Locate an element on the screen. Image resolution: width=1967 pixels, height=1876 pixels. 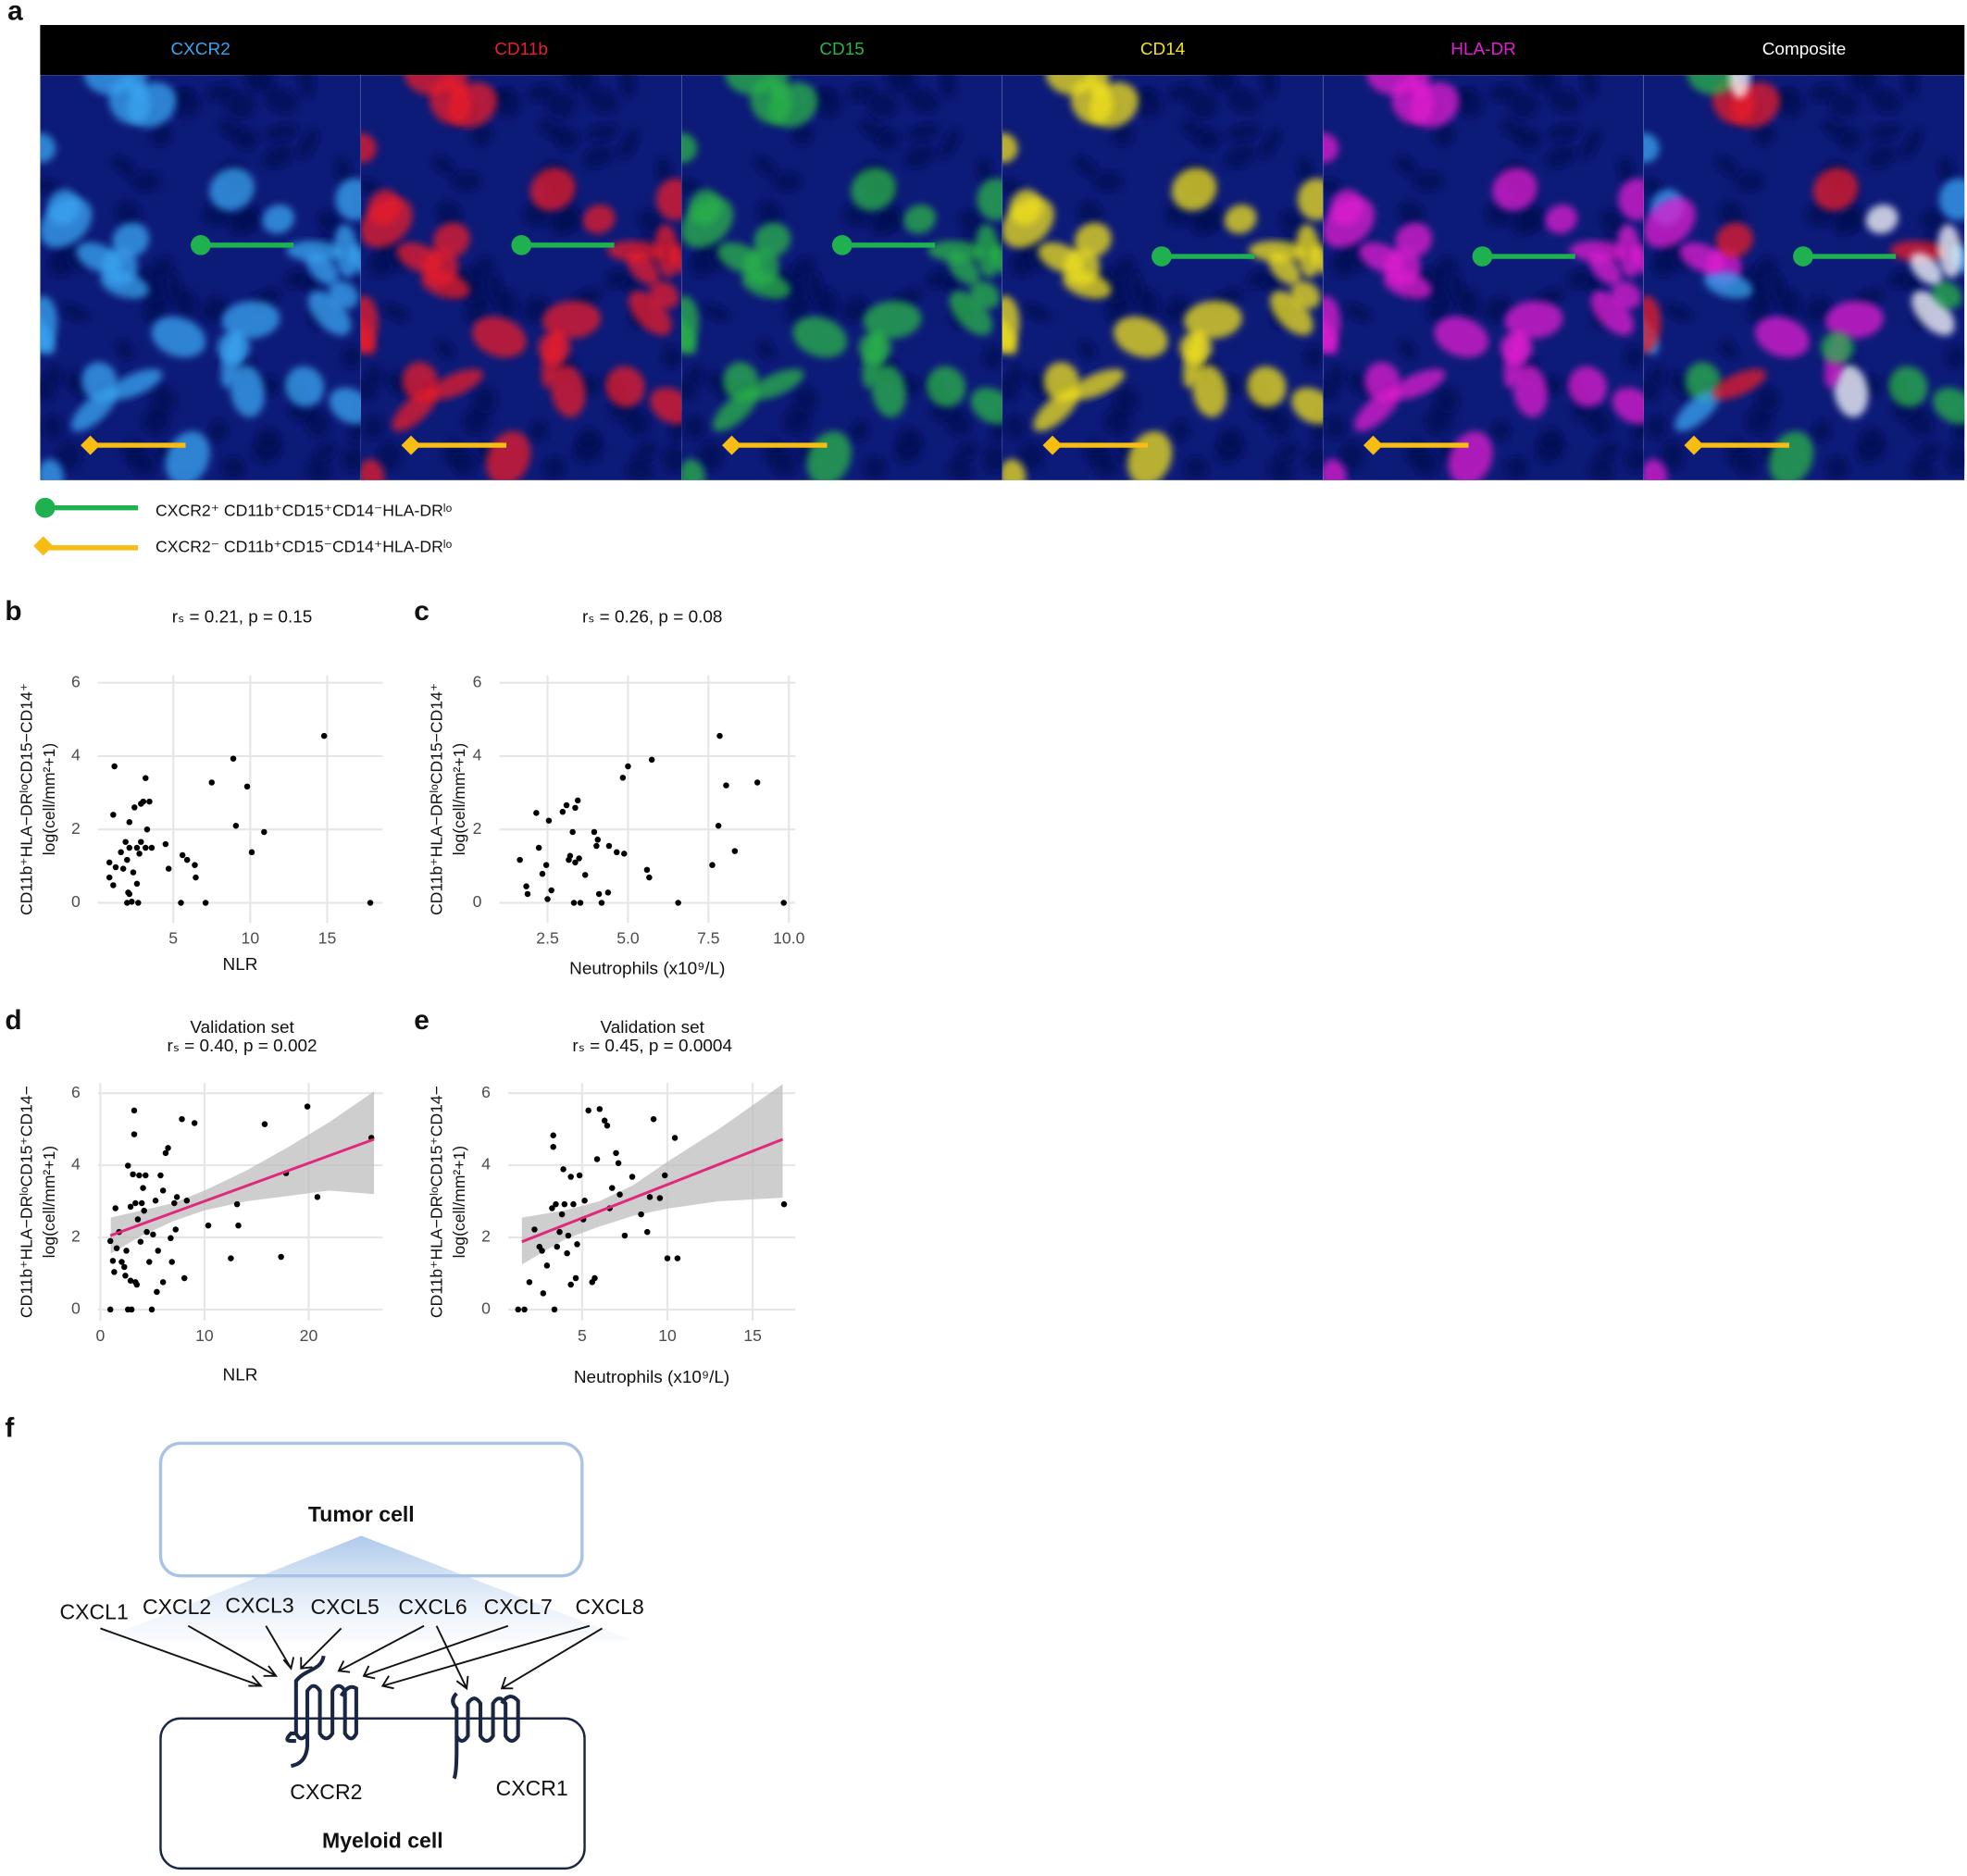
x-axis-label: NLR is located at coordinates (240, 1375).